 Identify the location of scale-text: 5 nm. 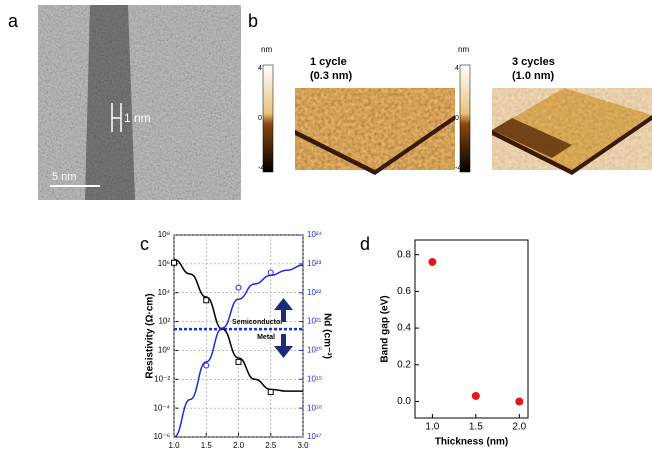
(64, 177).